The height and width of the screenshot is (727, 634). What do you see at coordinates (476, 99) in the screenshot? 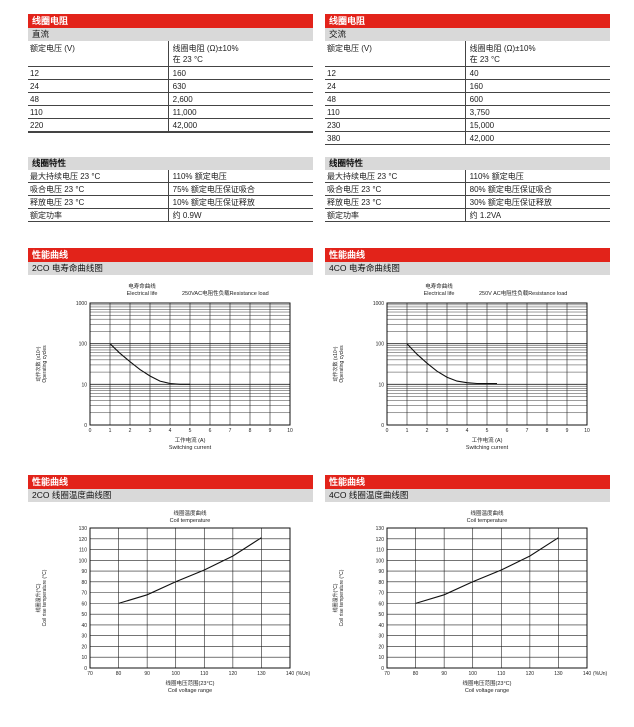
I see `table-cell: 600` at bounding box center [476, 99].